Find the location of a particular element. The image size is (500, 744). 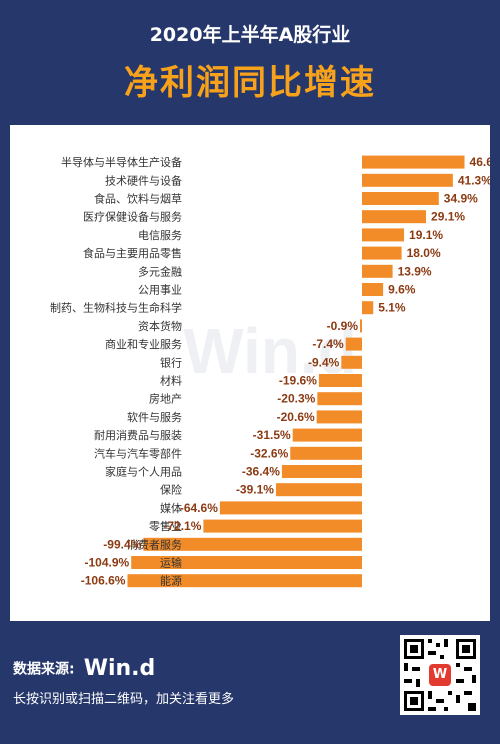

data-label: 13.9% is located at coordinates (415, 271).